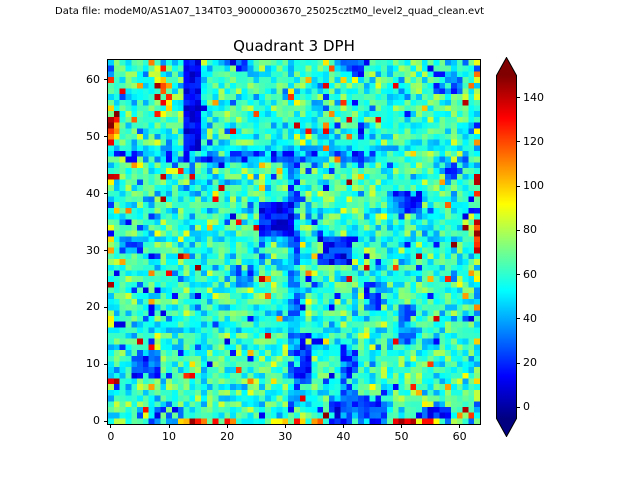 This screenshot has height=480, width=640. I want to click on x-tick-label: 50, so click(401, 436).